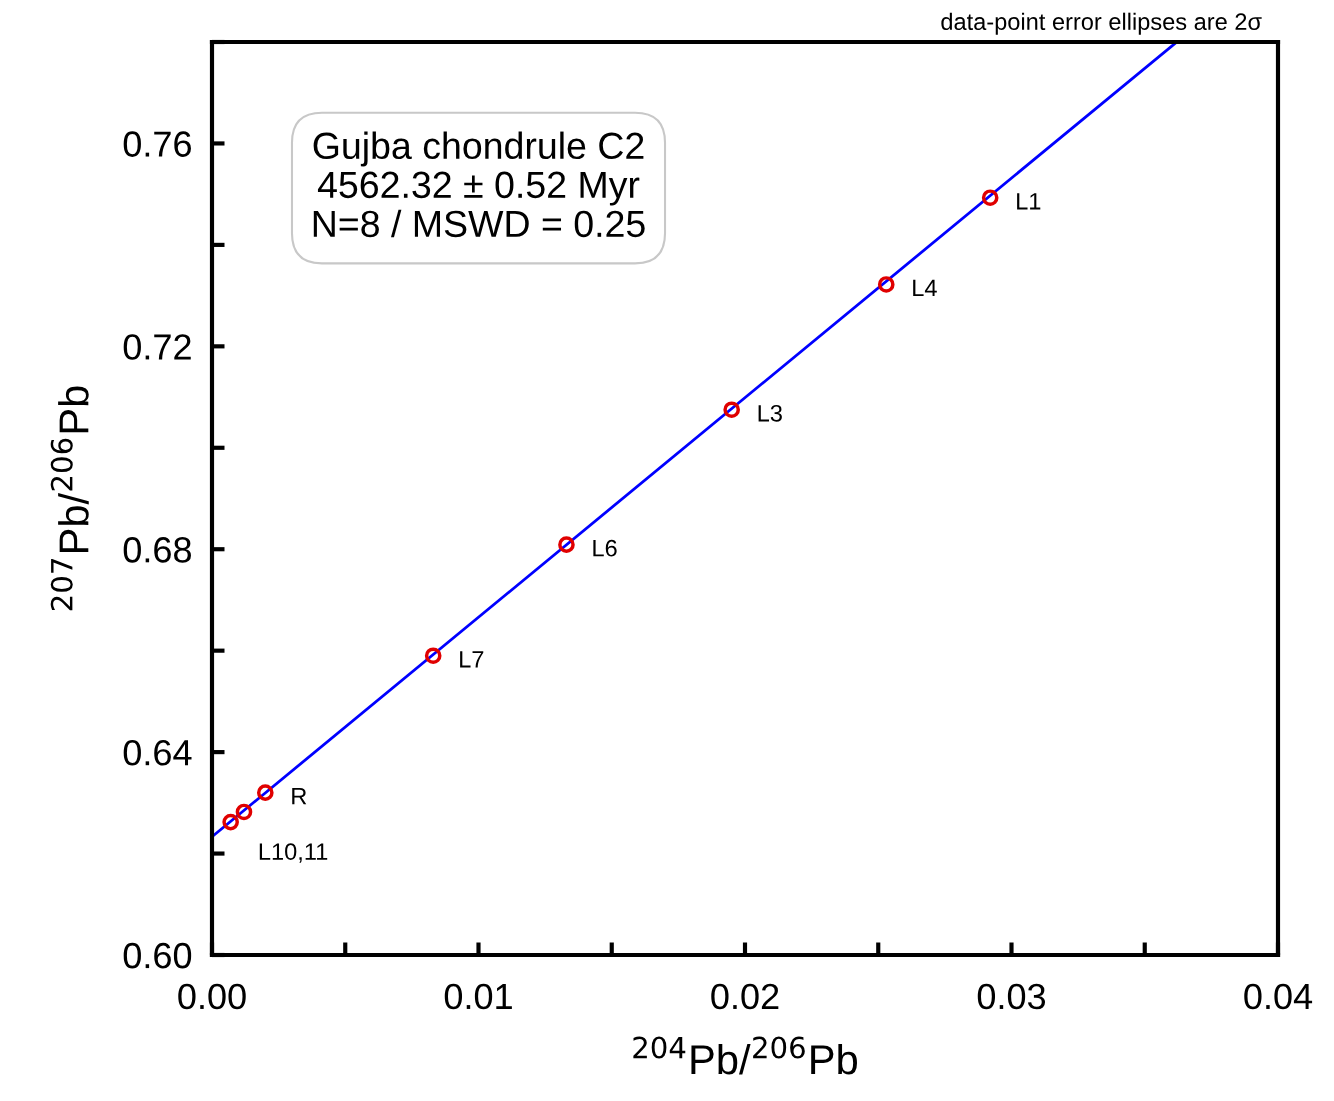  What do you see at coordinates (1101, 23) in the screenshot?
I see `text: data-point error ellipses are 2σ` at bounding box center [1101, 23].